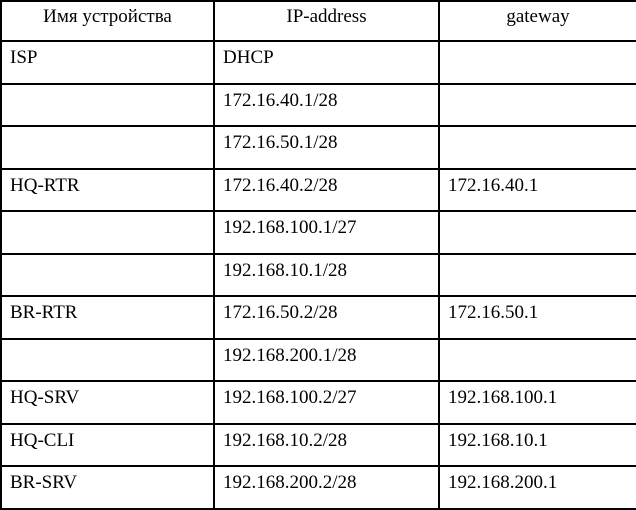  What do you see at coordinates (326, 232) in the screenshot?
I see `ip-address-cell: 192.168.100.1/27` at bounding box center [326, 232].